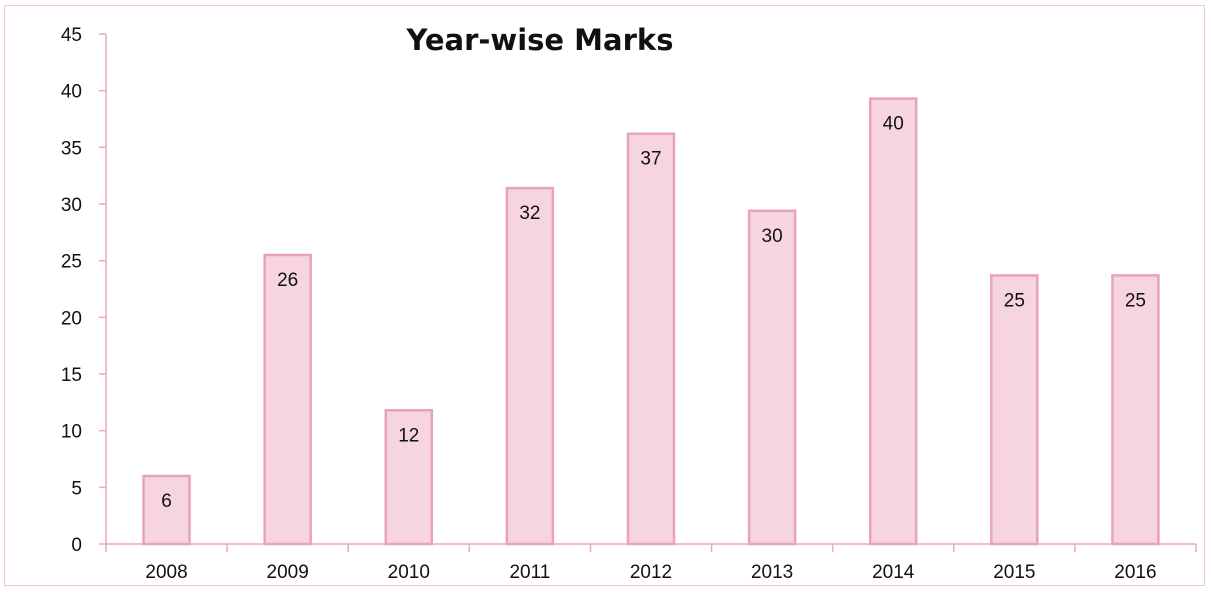 The image size is (1211, 592). Describe the element at coordinates (71, 375) in the screenshot. I see `y-tick-label: 15` at that location.